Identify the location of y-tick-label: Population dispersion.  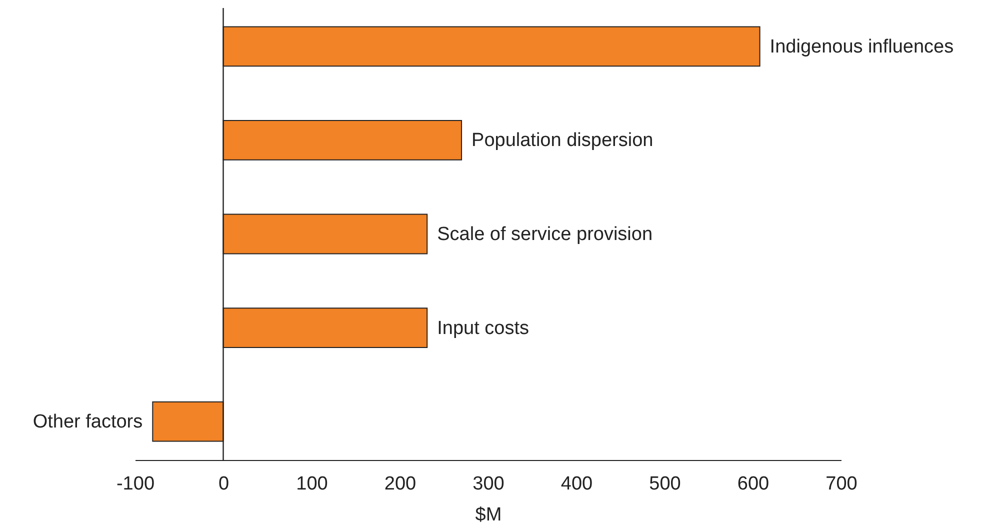
(563, 141).